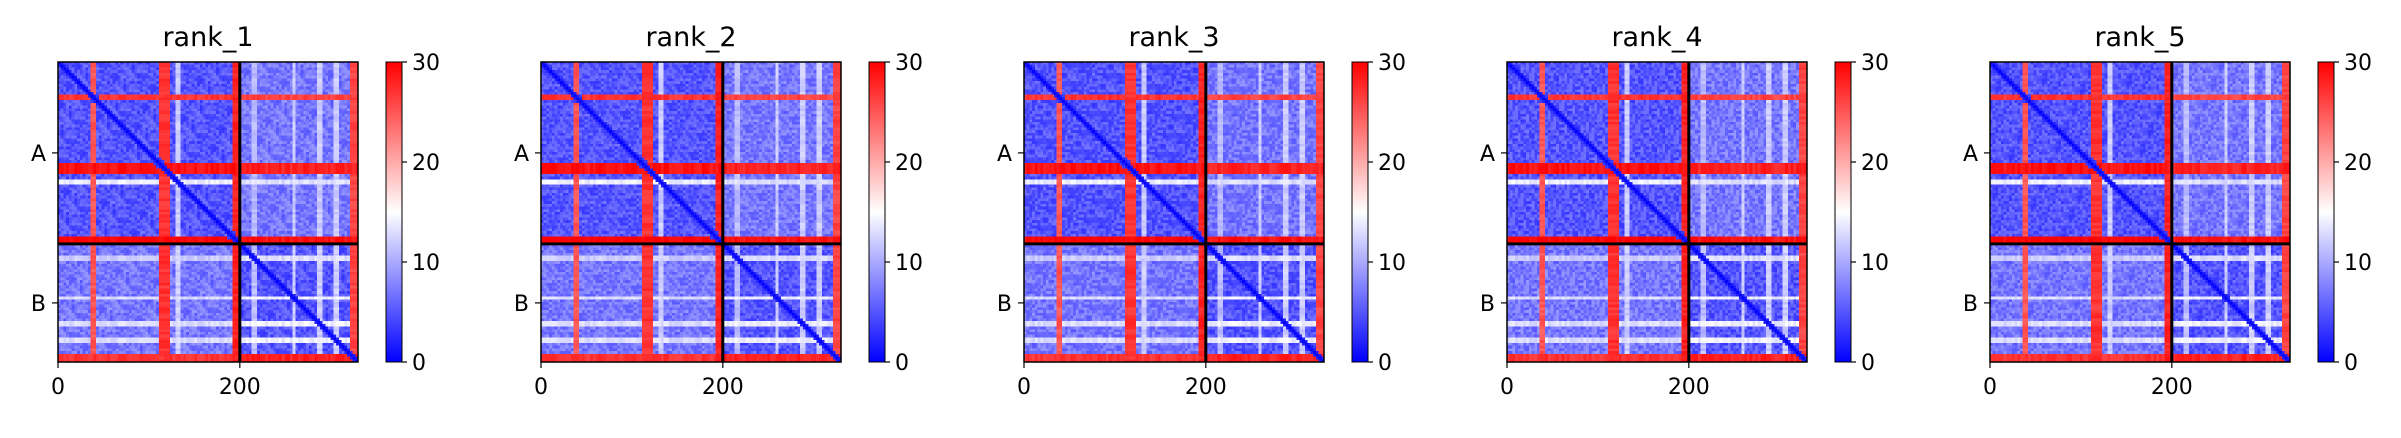 The image size is (2401, 438). I want to click on panel-rank_2: rank_2 A B 0 200 0 10 20 30, so click(718, 211).